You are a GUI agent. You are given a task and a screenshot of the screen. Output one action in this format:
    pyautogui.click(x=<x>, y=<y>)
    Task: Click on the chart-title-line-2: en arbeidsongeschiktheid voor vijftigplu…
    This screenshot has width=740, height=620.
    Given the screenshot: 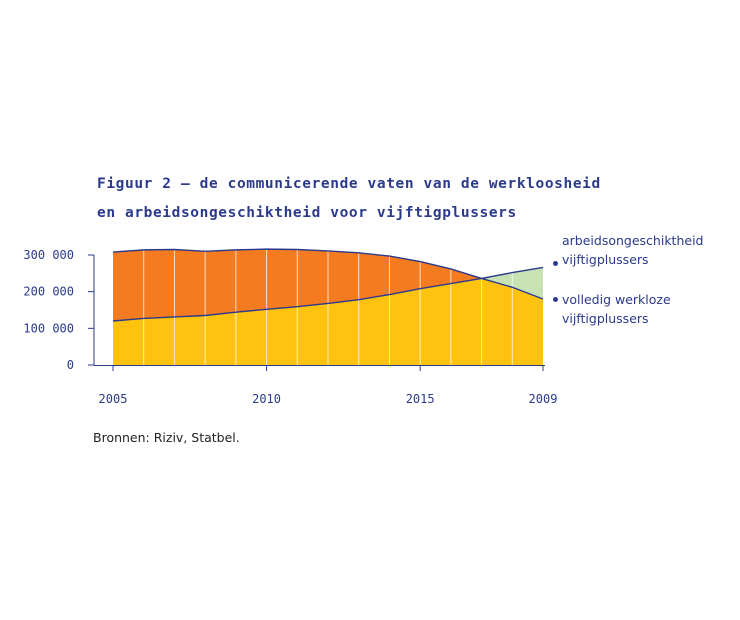 What is the action you would take?
    pyautogui.click(x=307, y=213)
    